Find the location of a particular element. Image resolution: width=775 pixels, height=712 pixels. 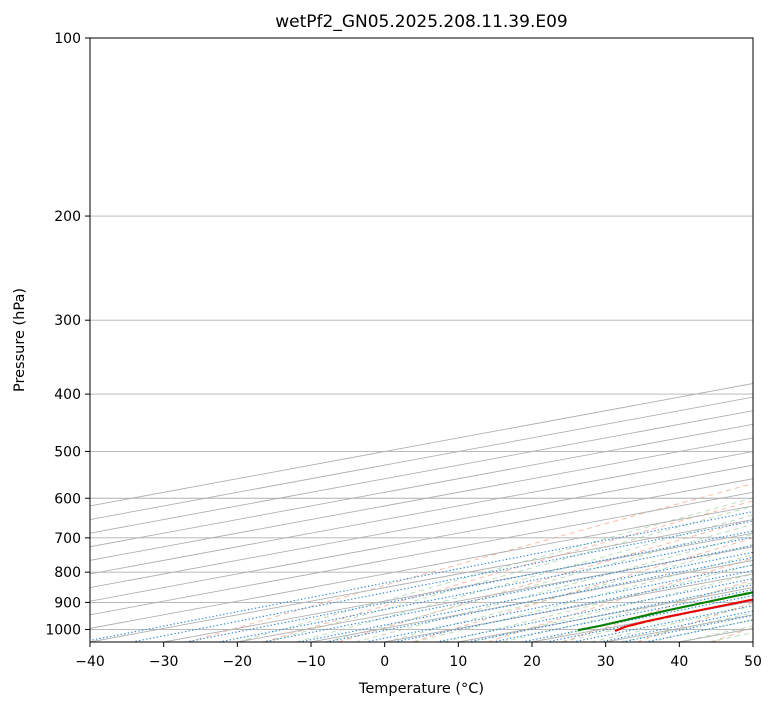

x-tick-label: 10 is located at coordinates (458, 662).